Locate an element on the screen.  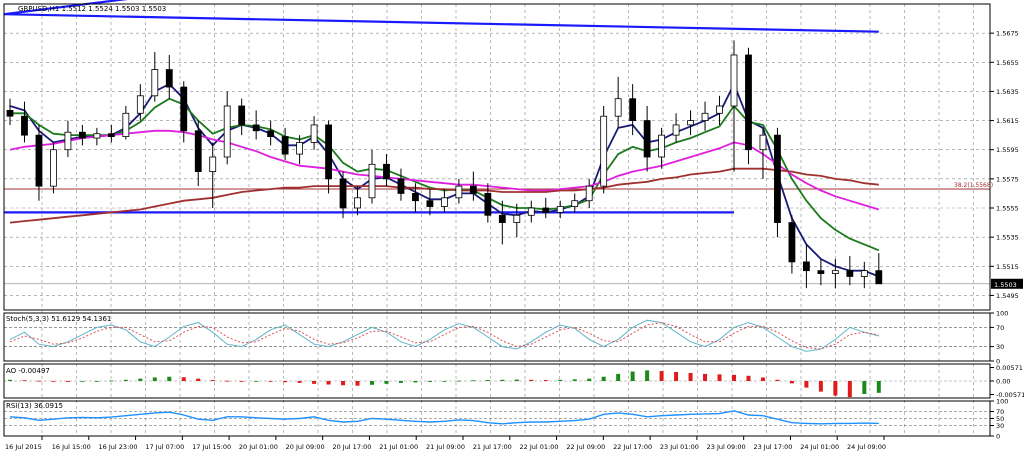
last-price-box is located at coordinates (1007, 283).